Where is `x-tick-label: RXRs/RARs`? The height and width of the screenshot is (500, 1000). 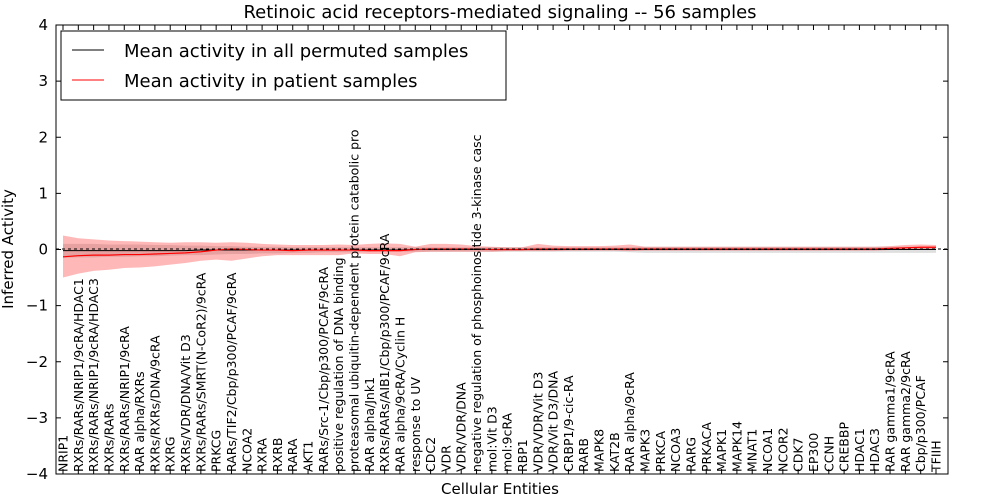
x-tick-label: RXRs/RARs is located at coordinates (108, 437).